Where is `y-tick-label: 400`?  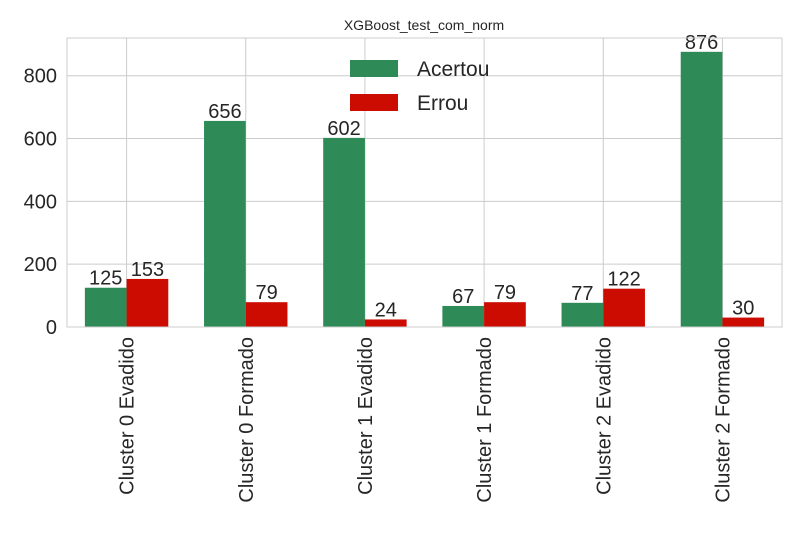 y-tick-label: 400 is located at coordinates (40, 202).